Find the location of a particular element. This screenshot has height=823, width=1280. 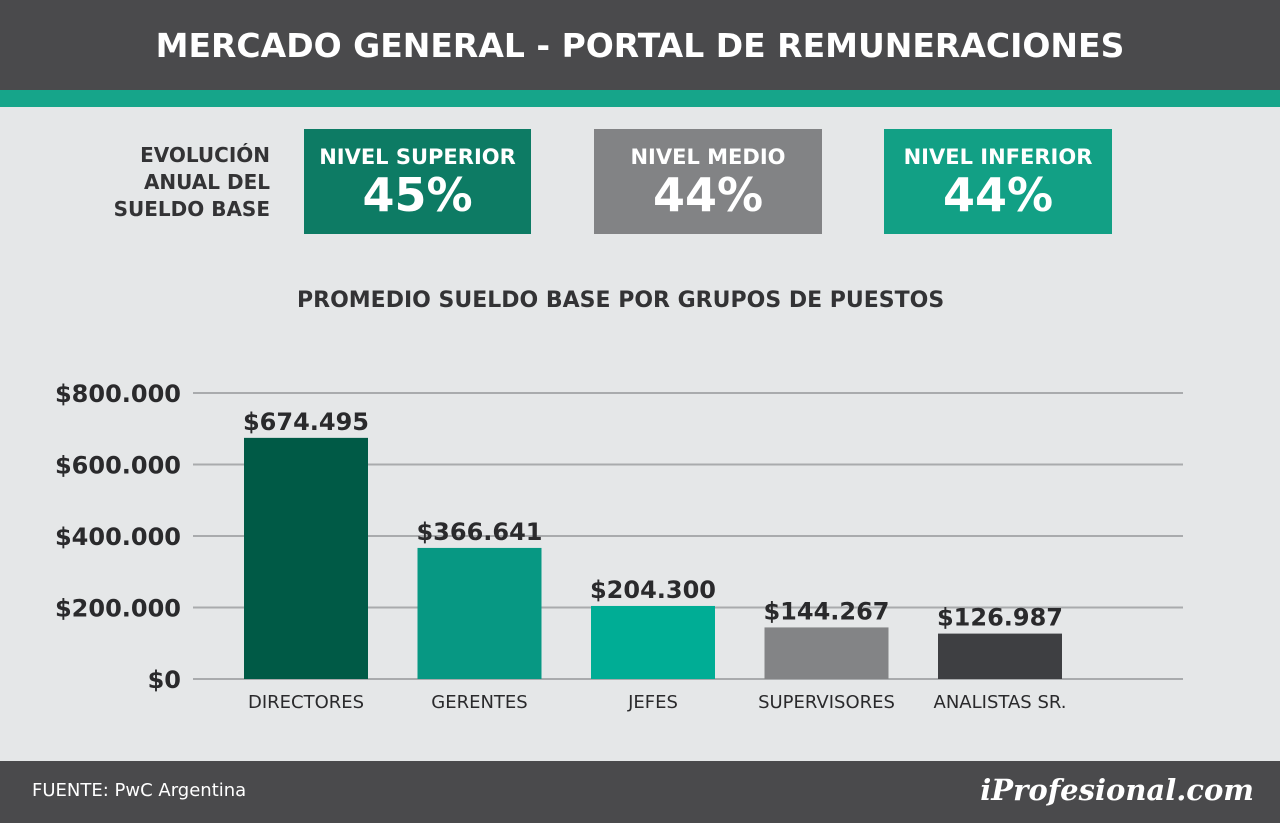

bar-value-label: $126.987 is located at coordinates (1000, 618).